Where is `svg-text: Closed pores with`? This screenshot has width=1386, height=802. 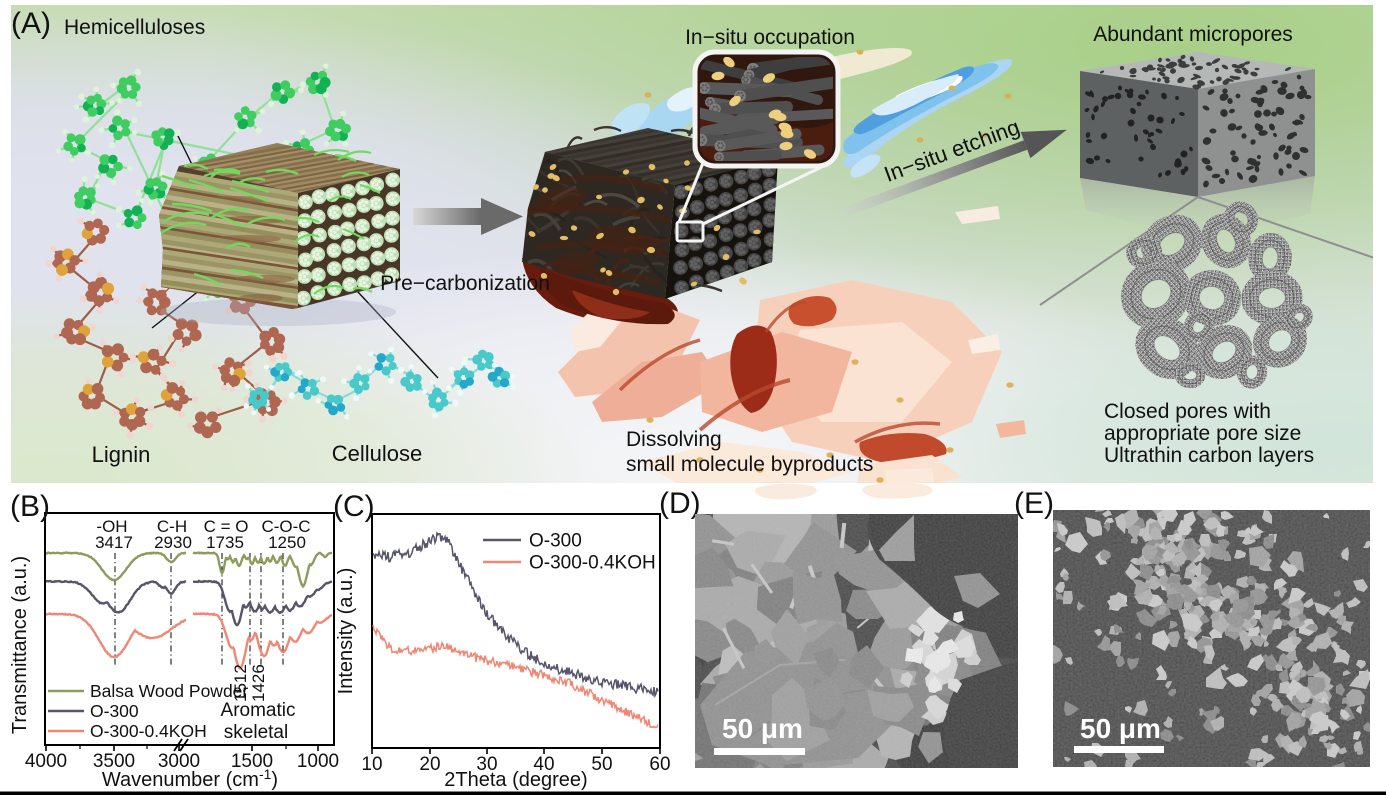
svg-text: Closed pores with is located at coordinates (1187, 411).